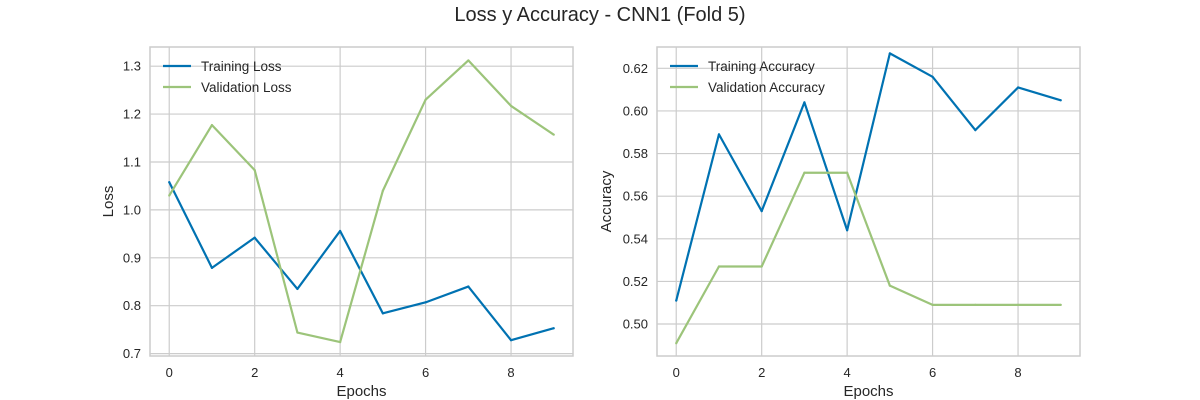 This screenshot has height=400, width=1200. What do you see at coordinates (132, 66) in the screenshot?
I see `loss-y-tick-label: 1.3` at bounding box center [132, 66].